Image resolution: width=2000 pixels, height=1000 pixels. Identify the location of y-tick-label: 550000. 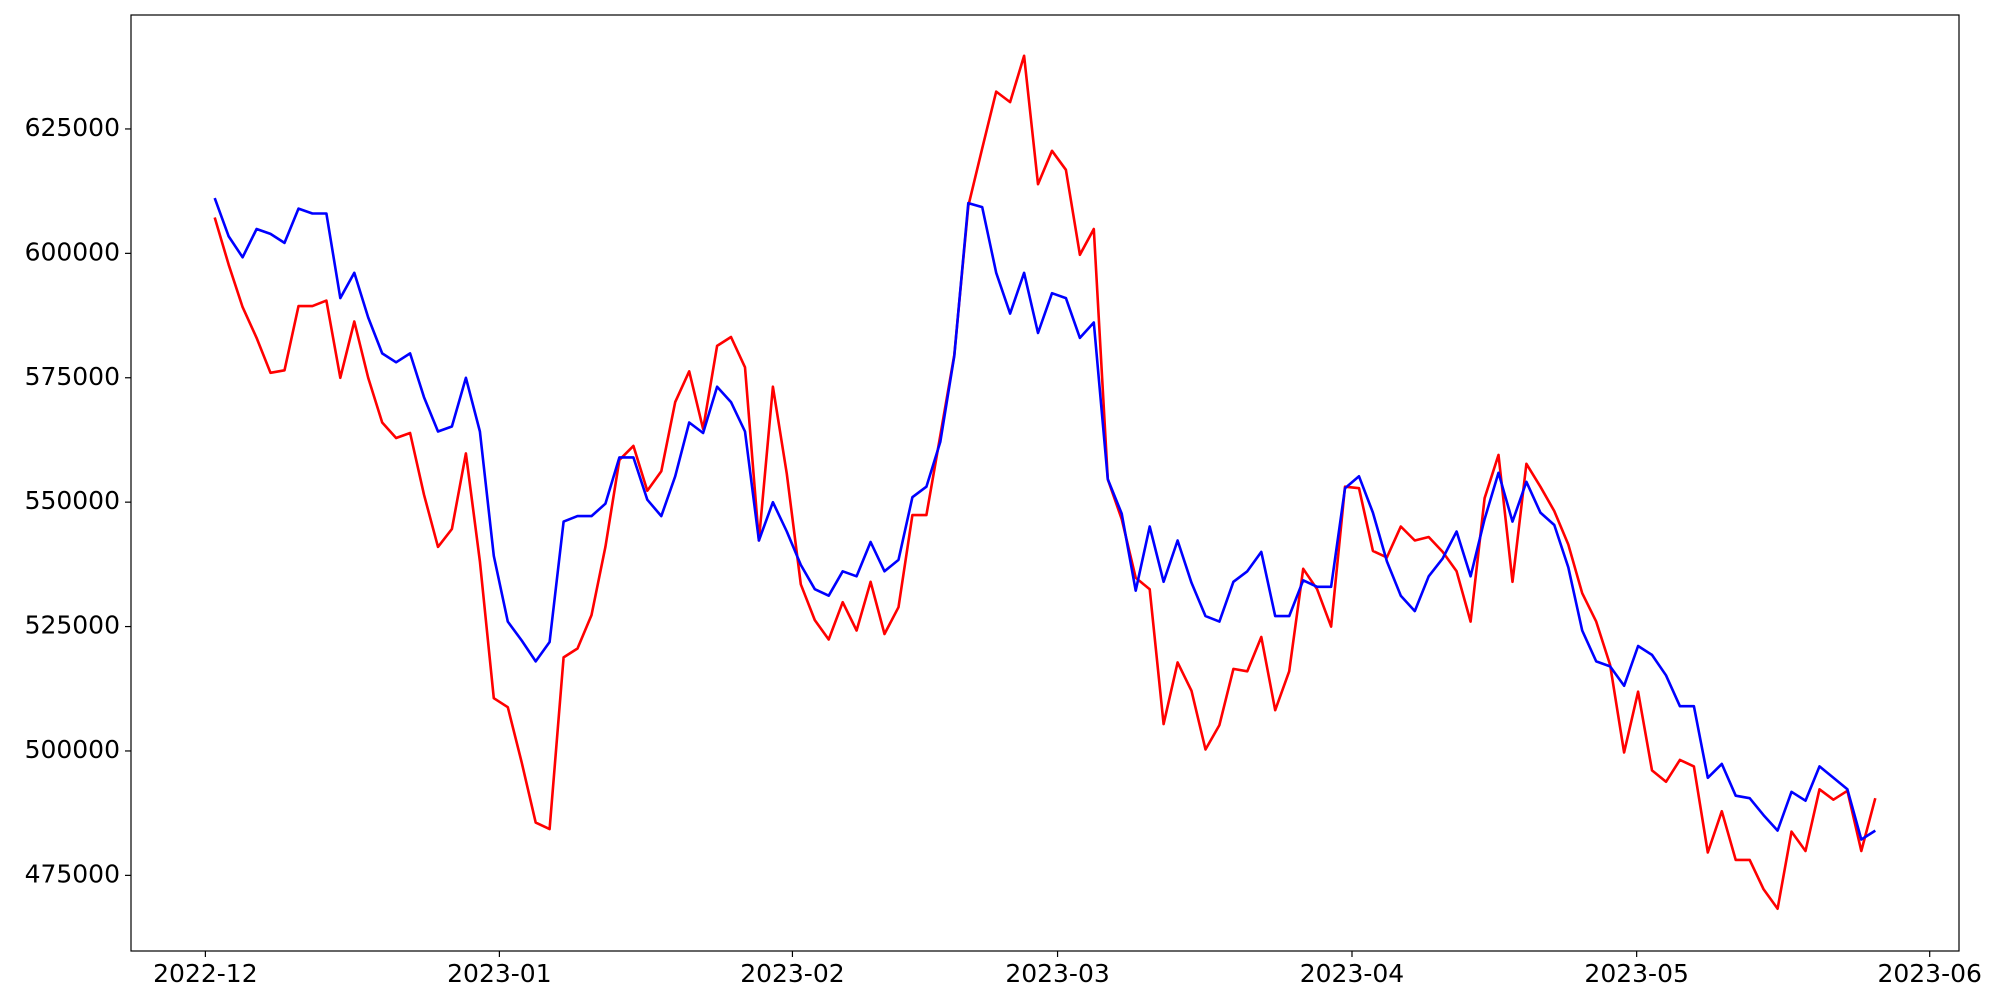
(72, 500).